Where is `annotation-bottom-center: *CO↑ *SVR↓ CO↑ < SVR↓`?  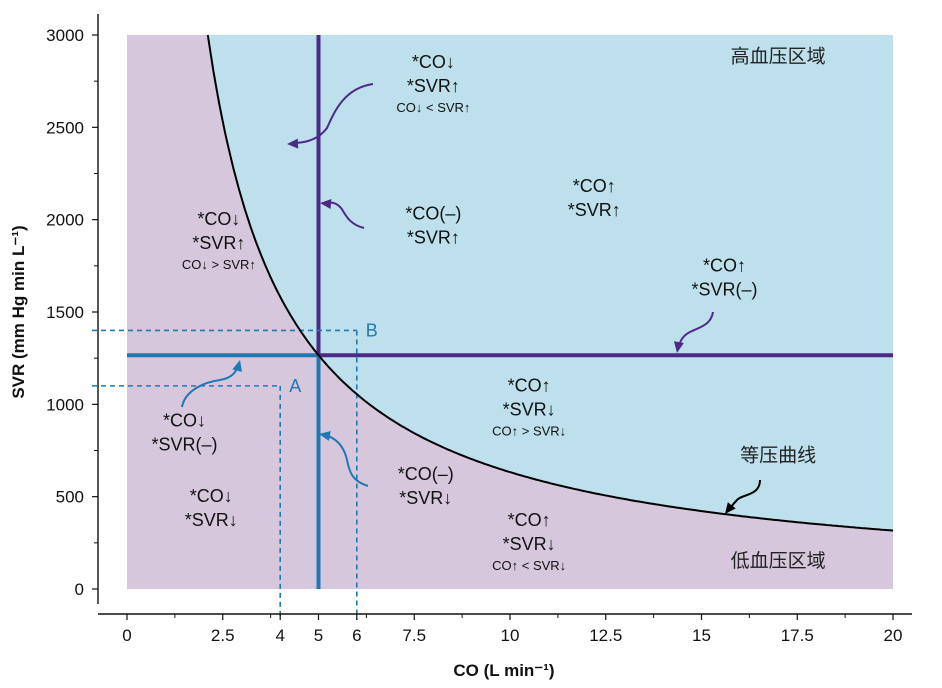
annotation-bottom-center: *CO↑ *SVR↓ CO↑ < SVR↓ is located at coordinates (529, 541).